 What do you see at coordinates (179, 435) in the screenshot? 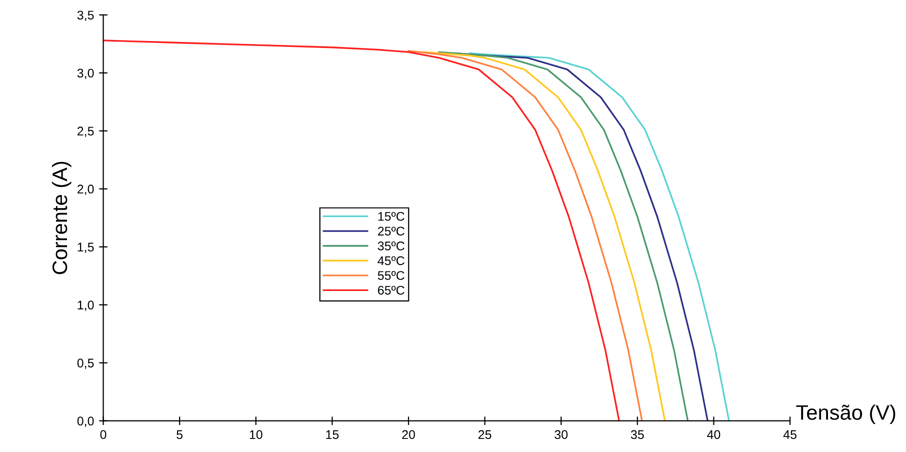
I see `x-tick-label: 5` at bounding box center [179, 435].